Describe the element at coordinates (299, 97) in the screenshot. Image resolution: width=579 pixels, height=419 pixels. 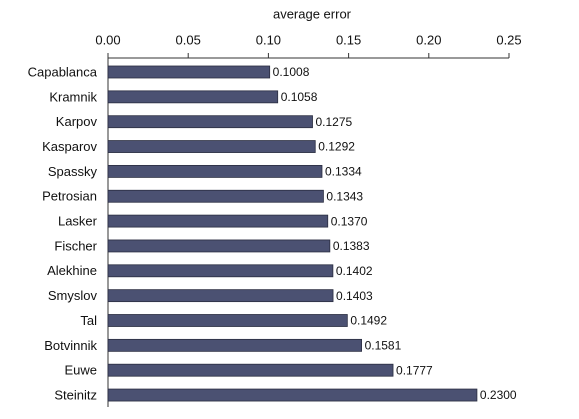
I see `value-label: 0.1058` at that location.